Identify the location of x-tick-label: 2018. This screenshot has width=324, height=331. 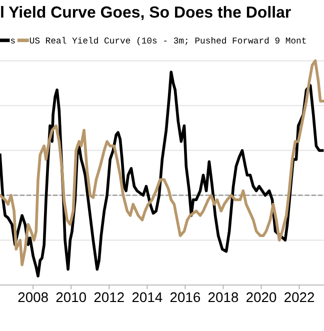
(223, 297).